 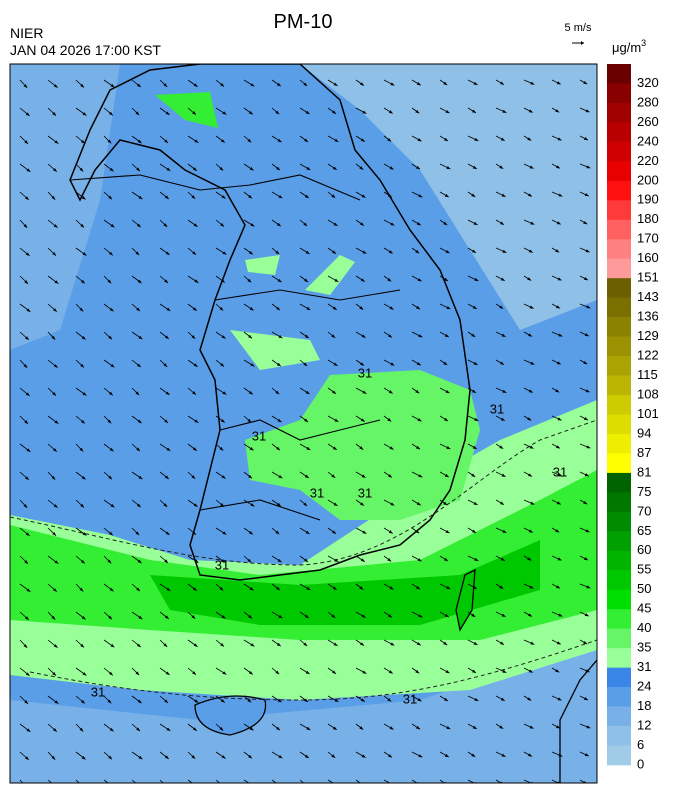 I want to click on colorbar-label: 18, so click(x=644, y=705).